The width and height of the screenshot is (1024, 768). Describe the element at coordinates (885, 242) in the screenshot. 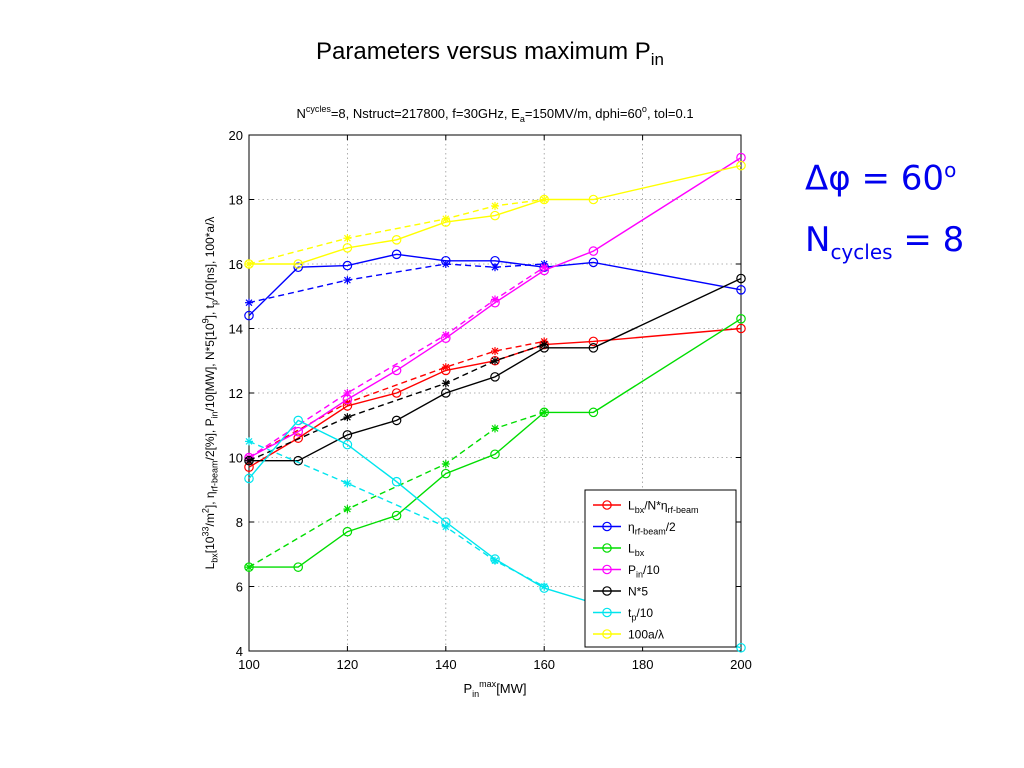

I see `cycles-note: Ncycles = 8` at that location.